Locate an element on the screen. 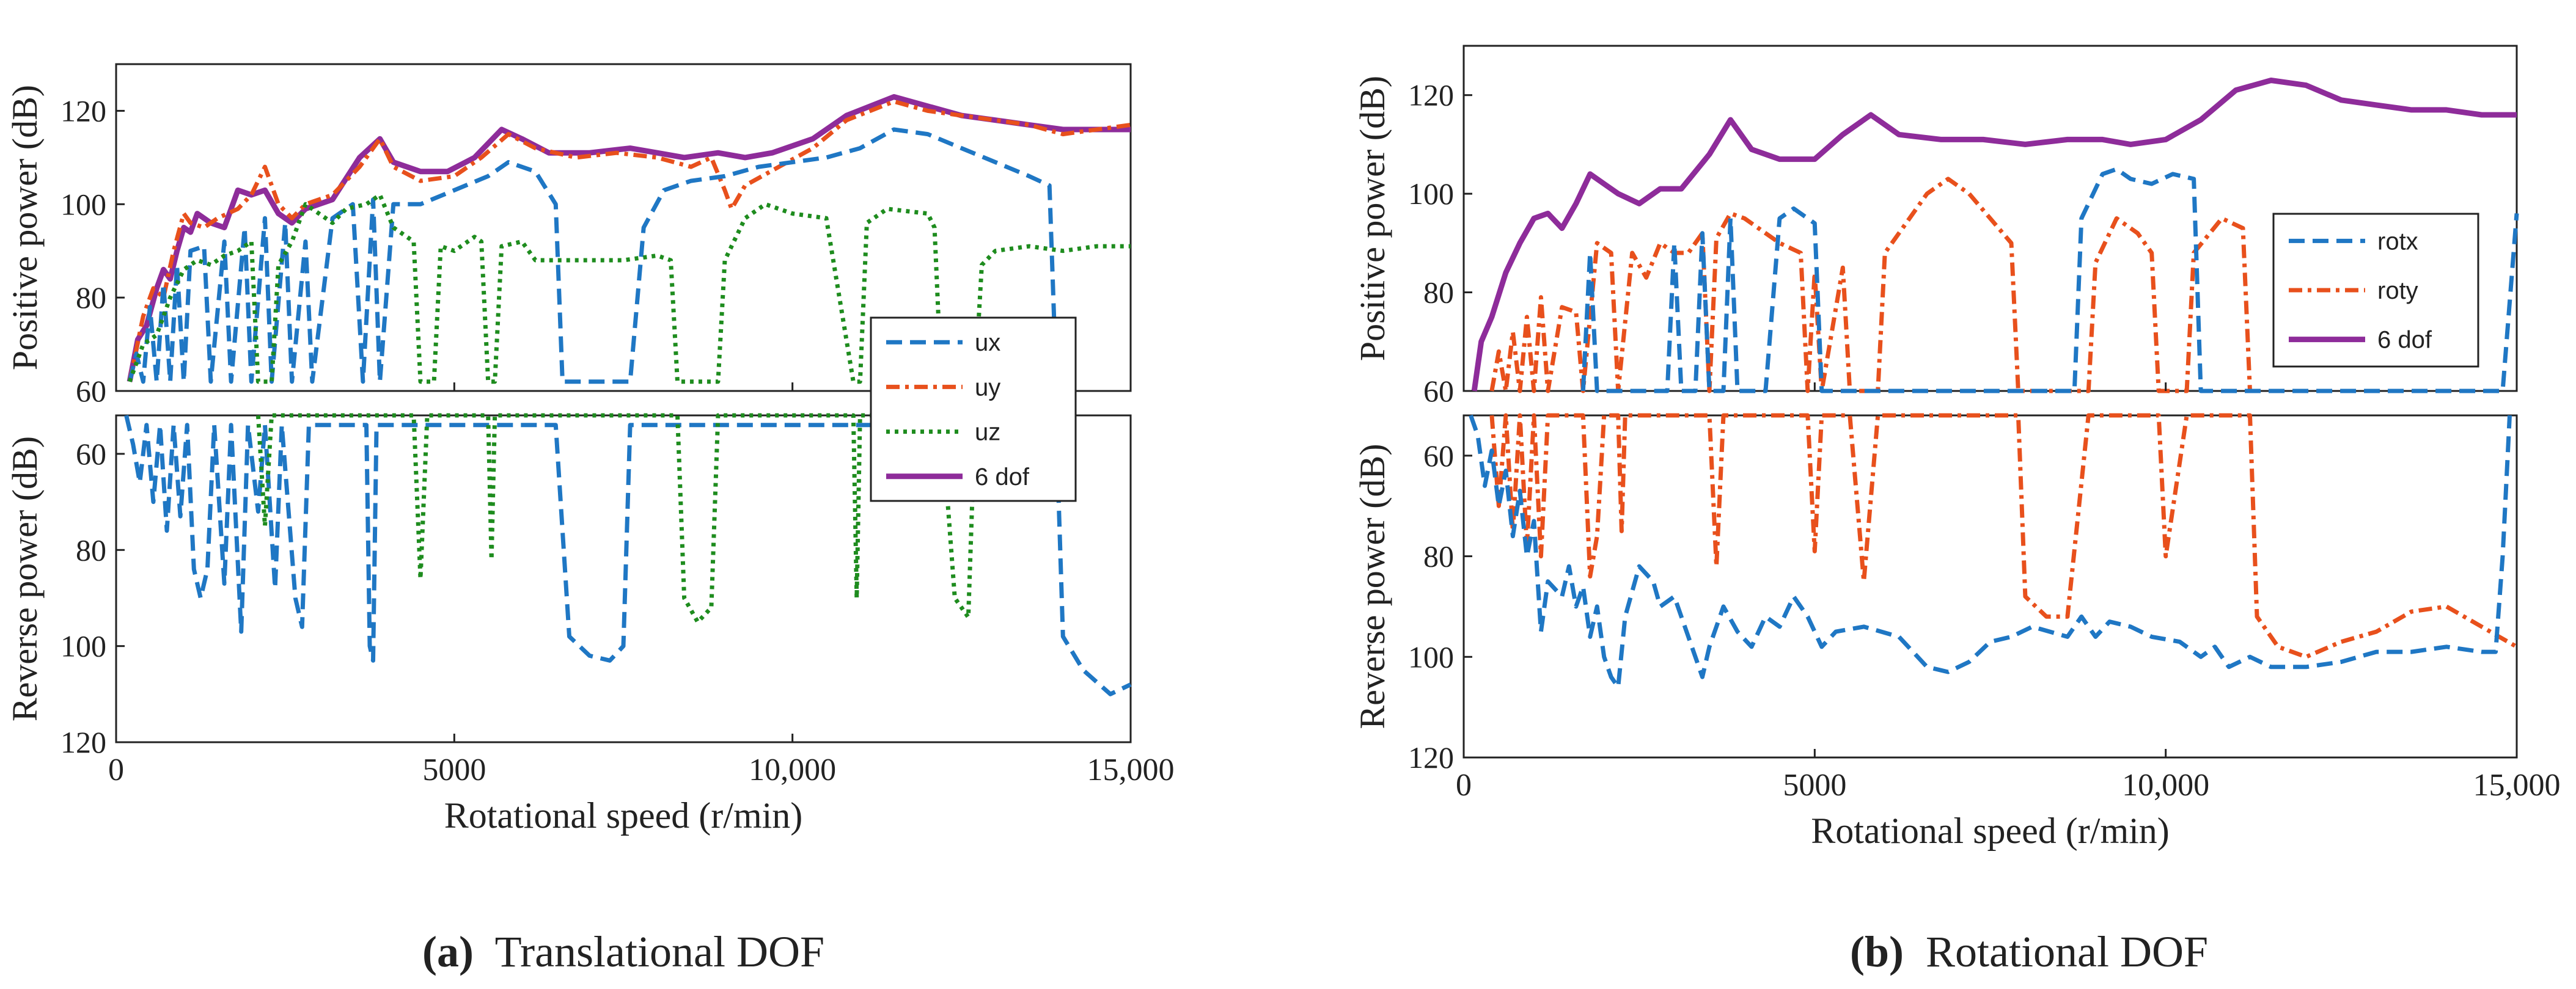 This screenshot has width=2576, height=989. series-line-roty-top is located at coordinates (1870, 285).